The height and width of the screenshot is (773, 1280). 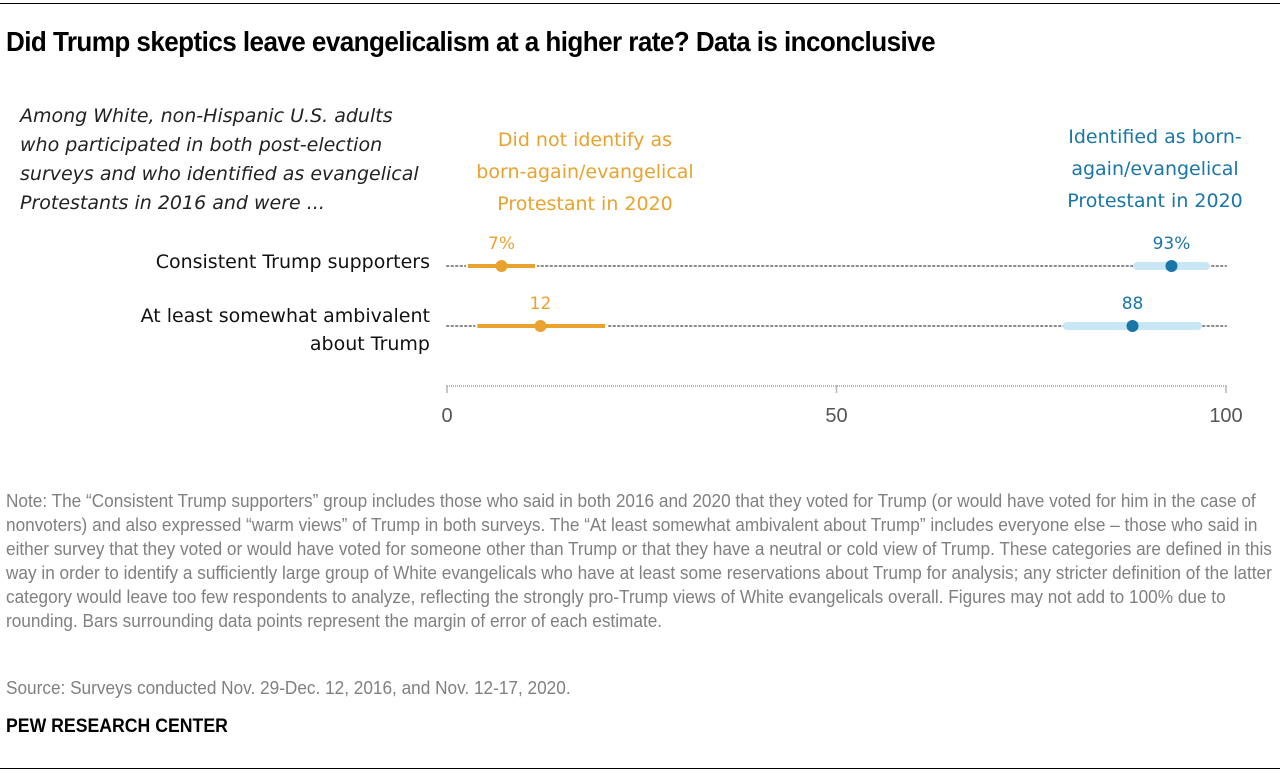 What do you see at coordinates (117, 726) in the screenshot?
I see `brand-logo-text: PEW RESEARCH CENTER` at bounding box center [117, 726].